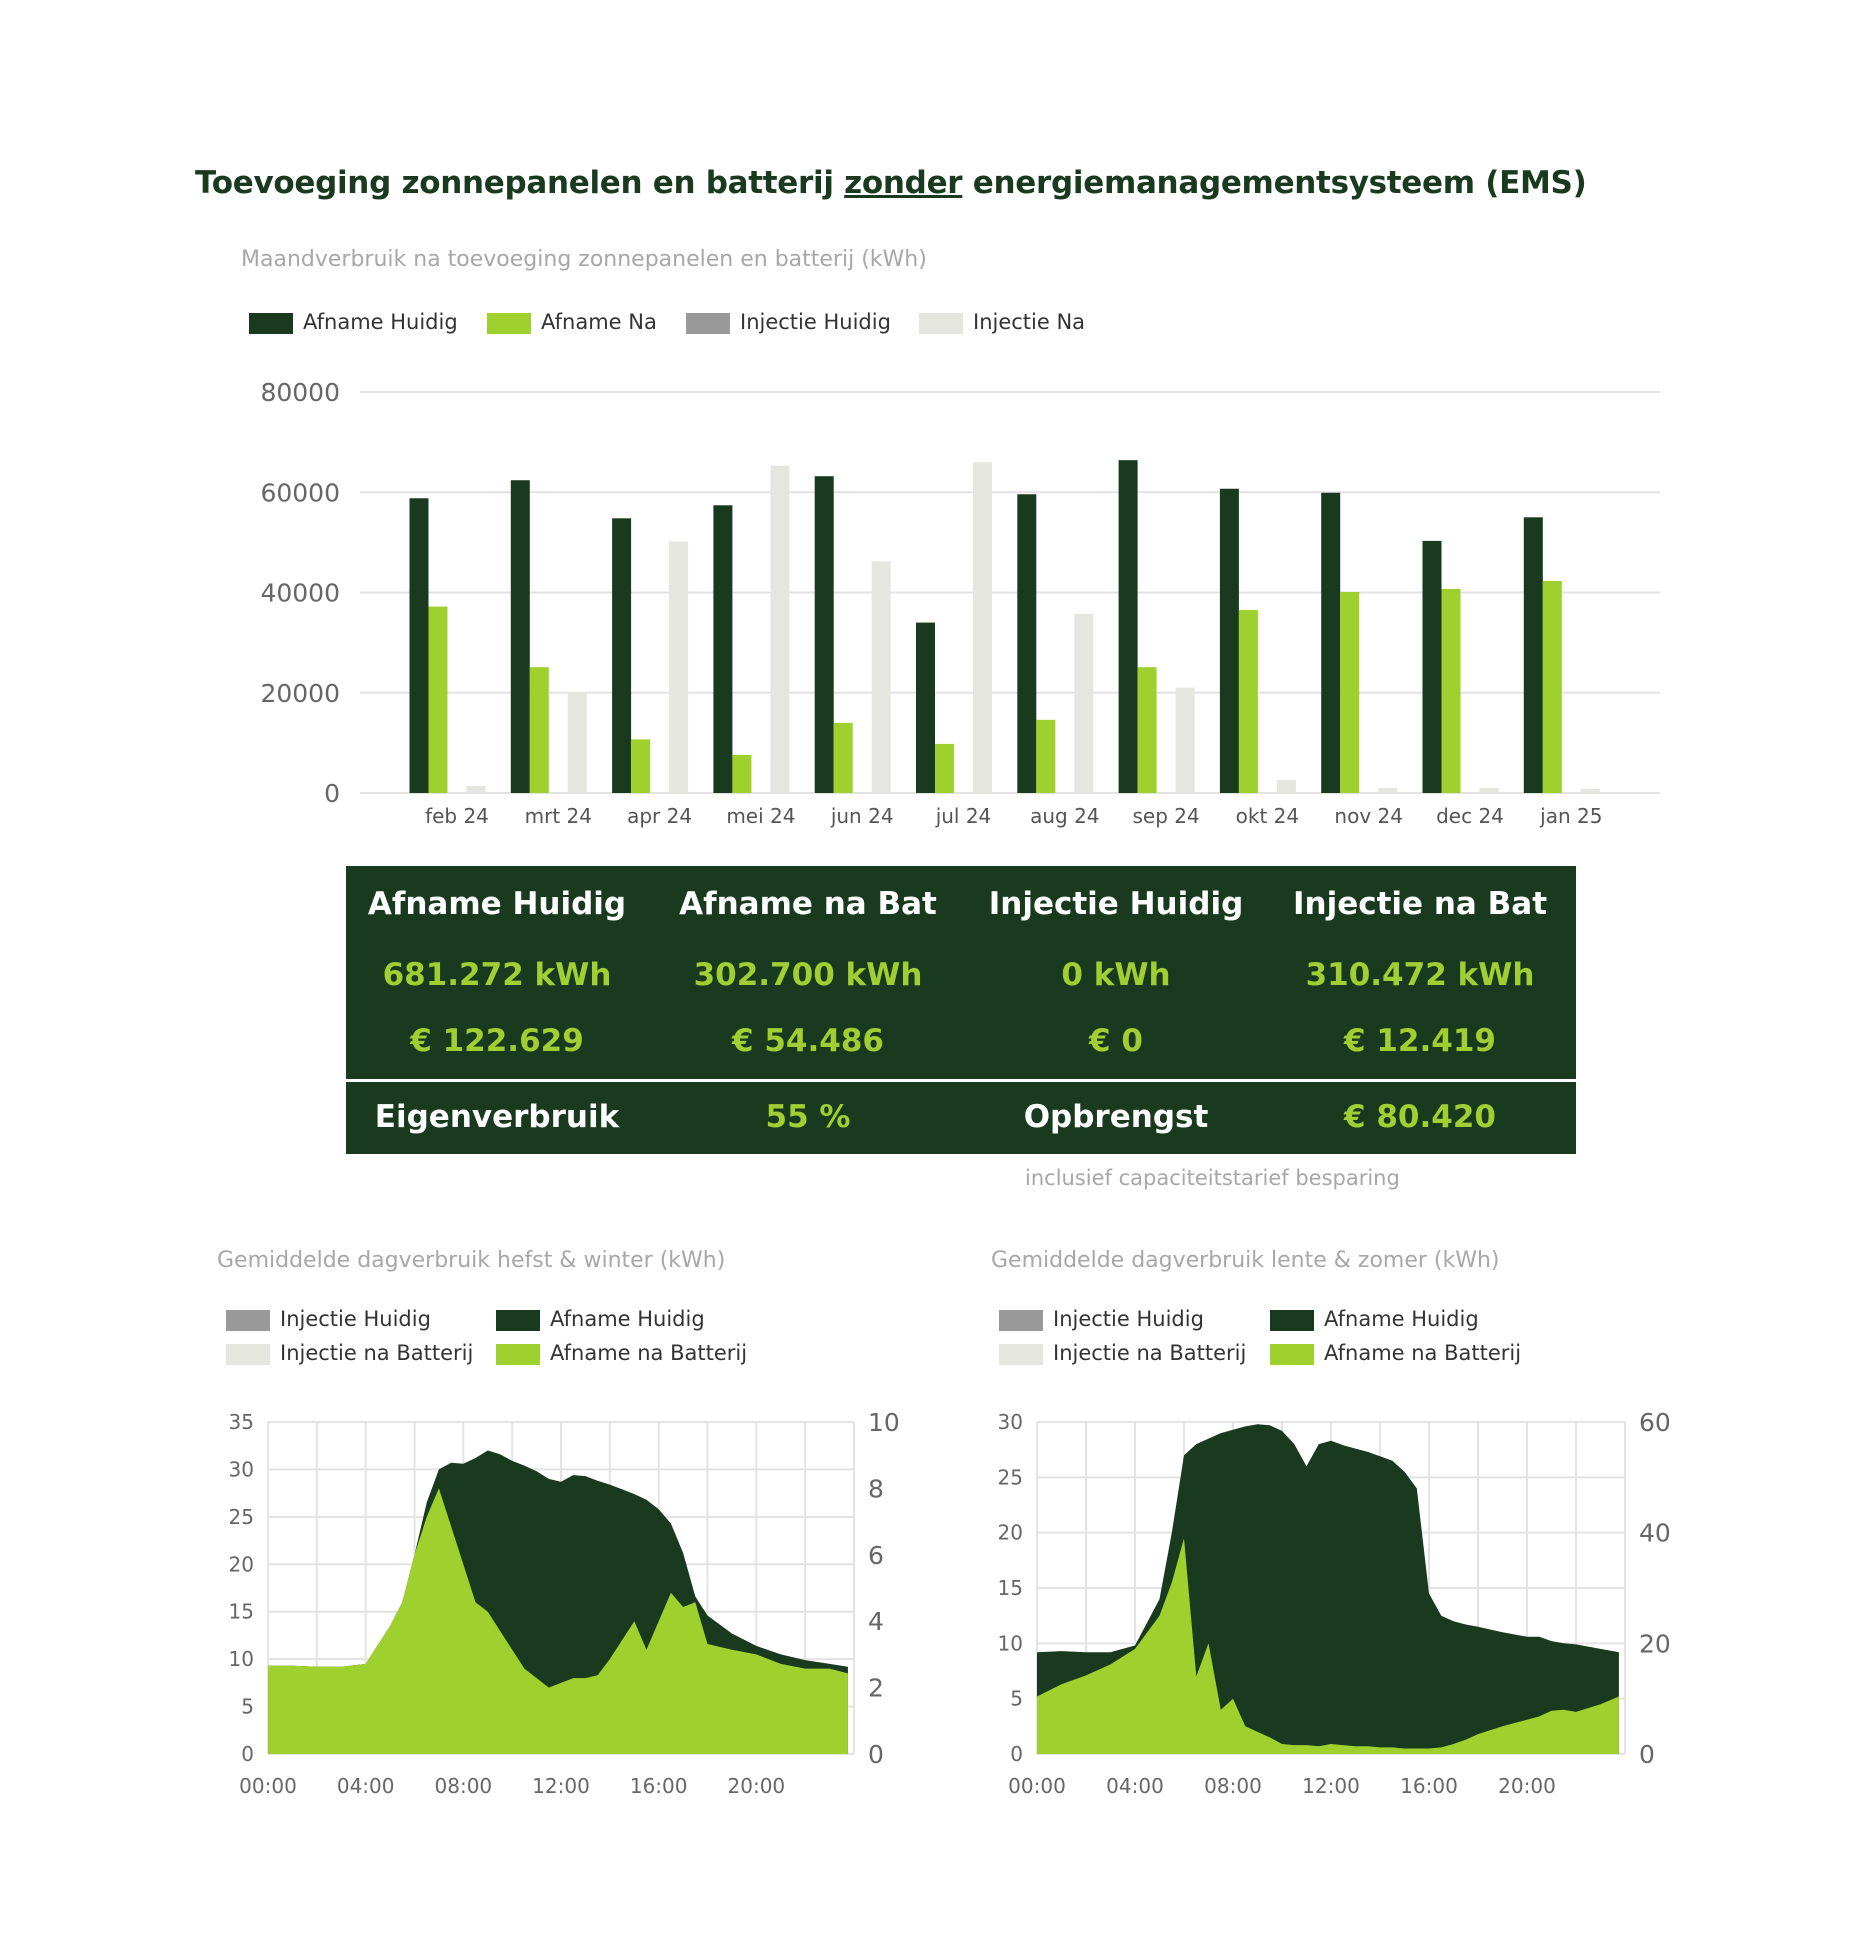 This screenshot has height=1946, width=1856. Describe the element at coordinates (1010, 1588) in the screenshot. I see `y-left-tick-label: 15` at that location.